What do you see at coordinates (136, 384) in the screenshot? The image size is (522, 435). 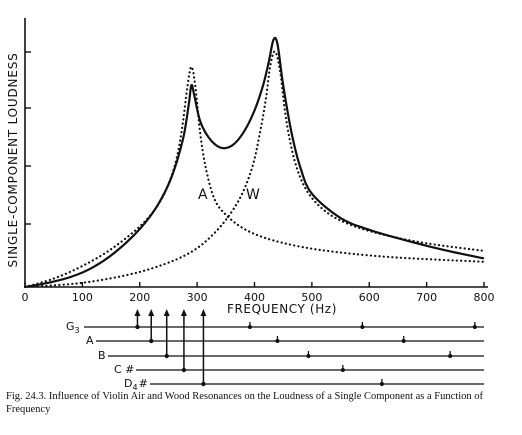 I see `note-label: D4#` at bounding box center [136, 384].